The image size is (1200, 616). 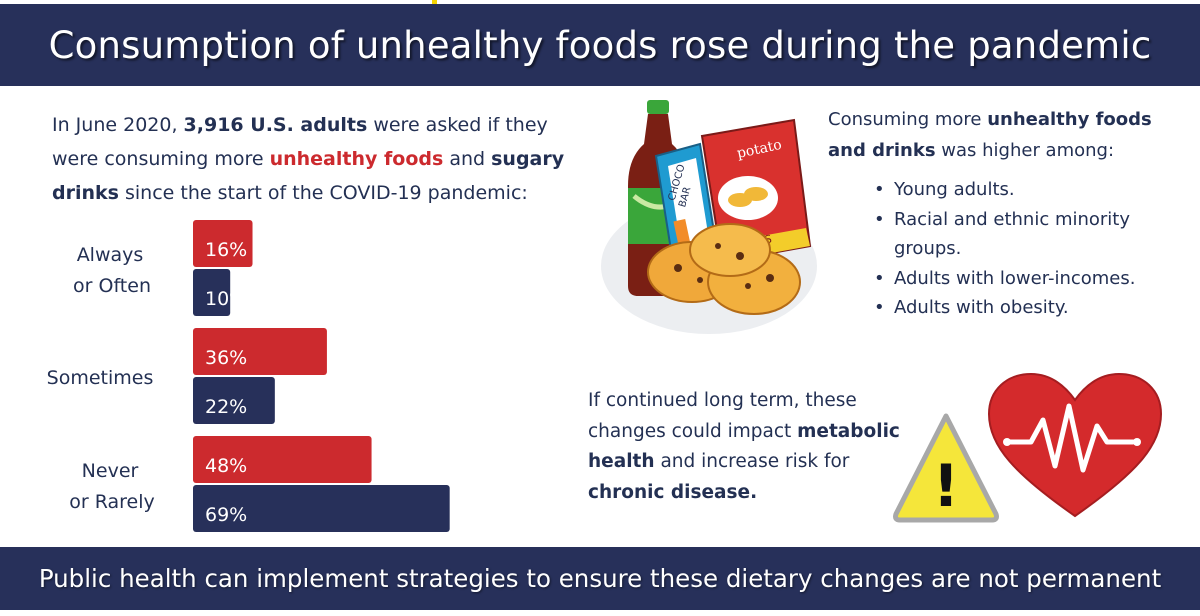 I want to click on warning-icon: !, so click(x=946, y=468).